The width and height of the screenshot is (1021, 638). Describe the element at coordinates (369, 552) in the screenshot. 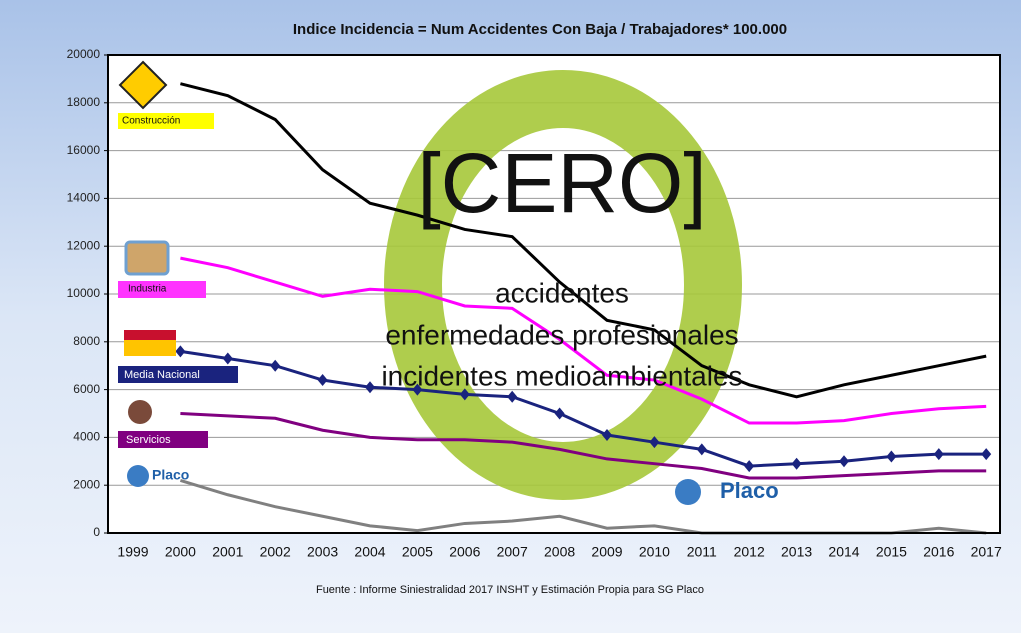

I see `x-tick-label: 2004` at that location.